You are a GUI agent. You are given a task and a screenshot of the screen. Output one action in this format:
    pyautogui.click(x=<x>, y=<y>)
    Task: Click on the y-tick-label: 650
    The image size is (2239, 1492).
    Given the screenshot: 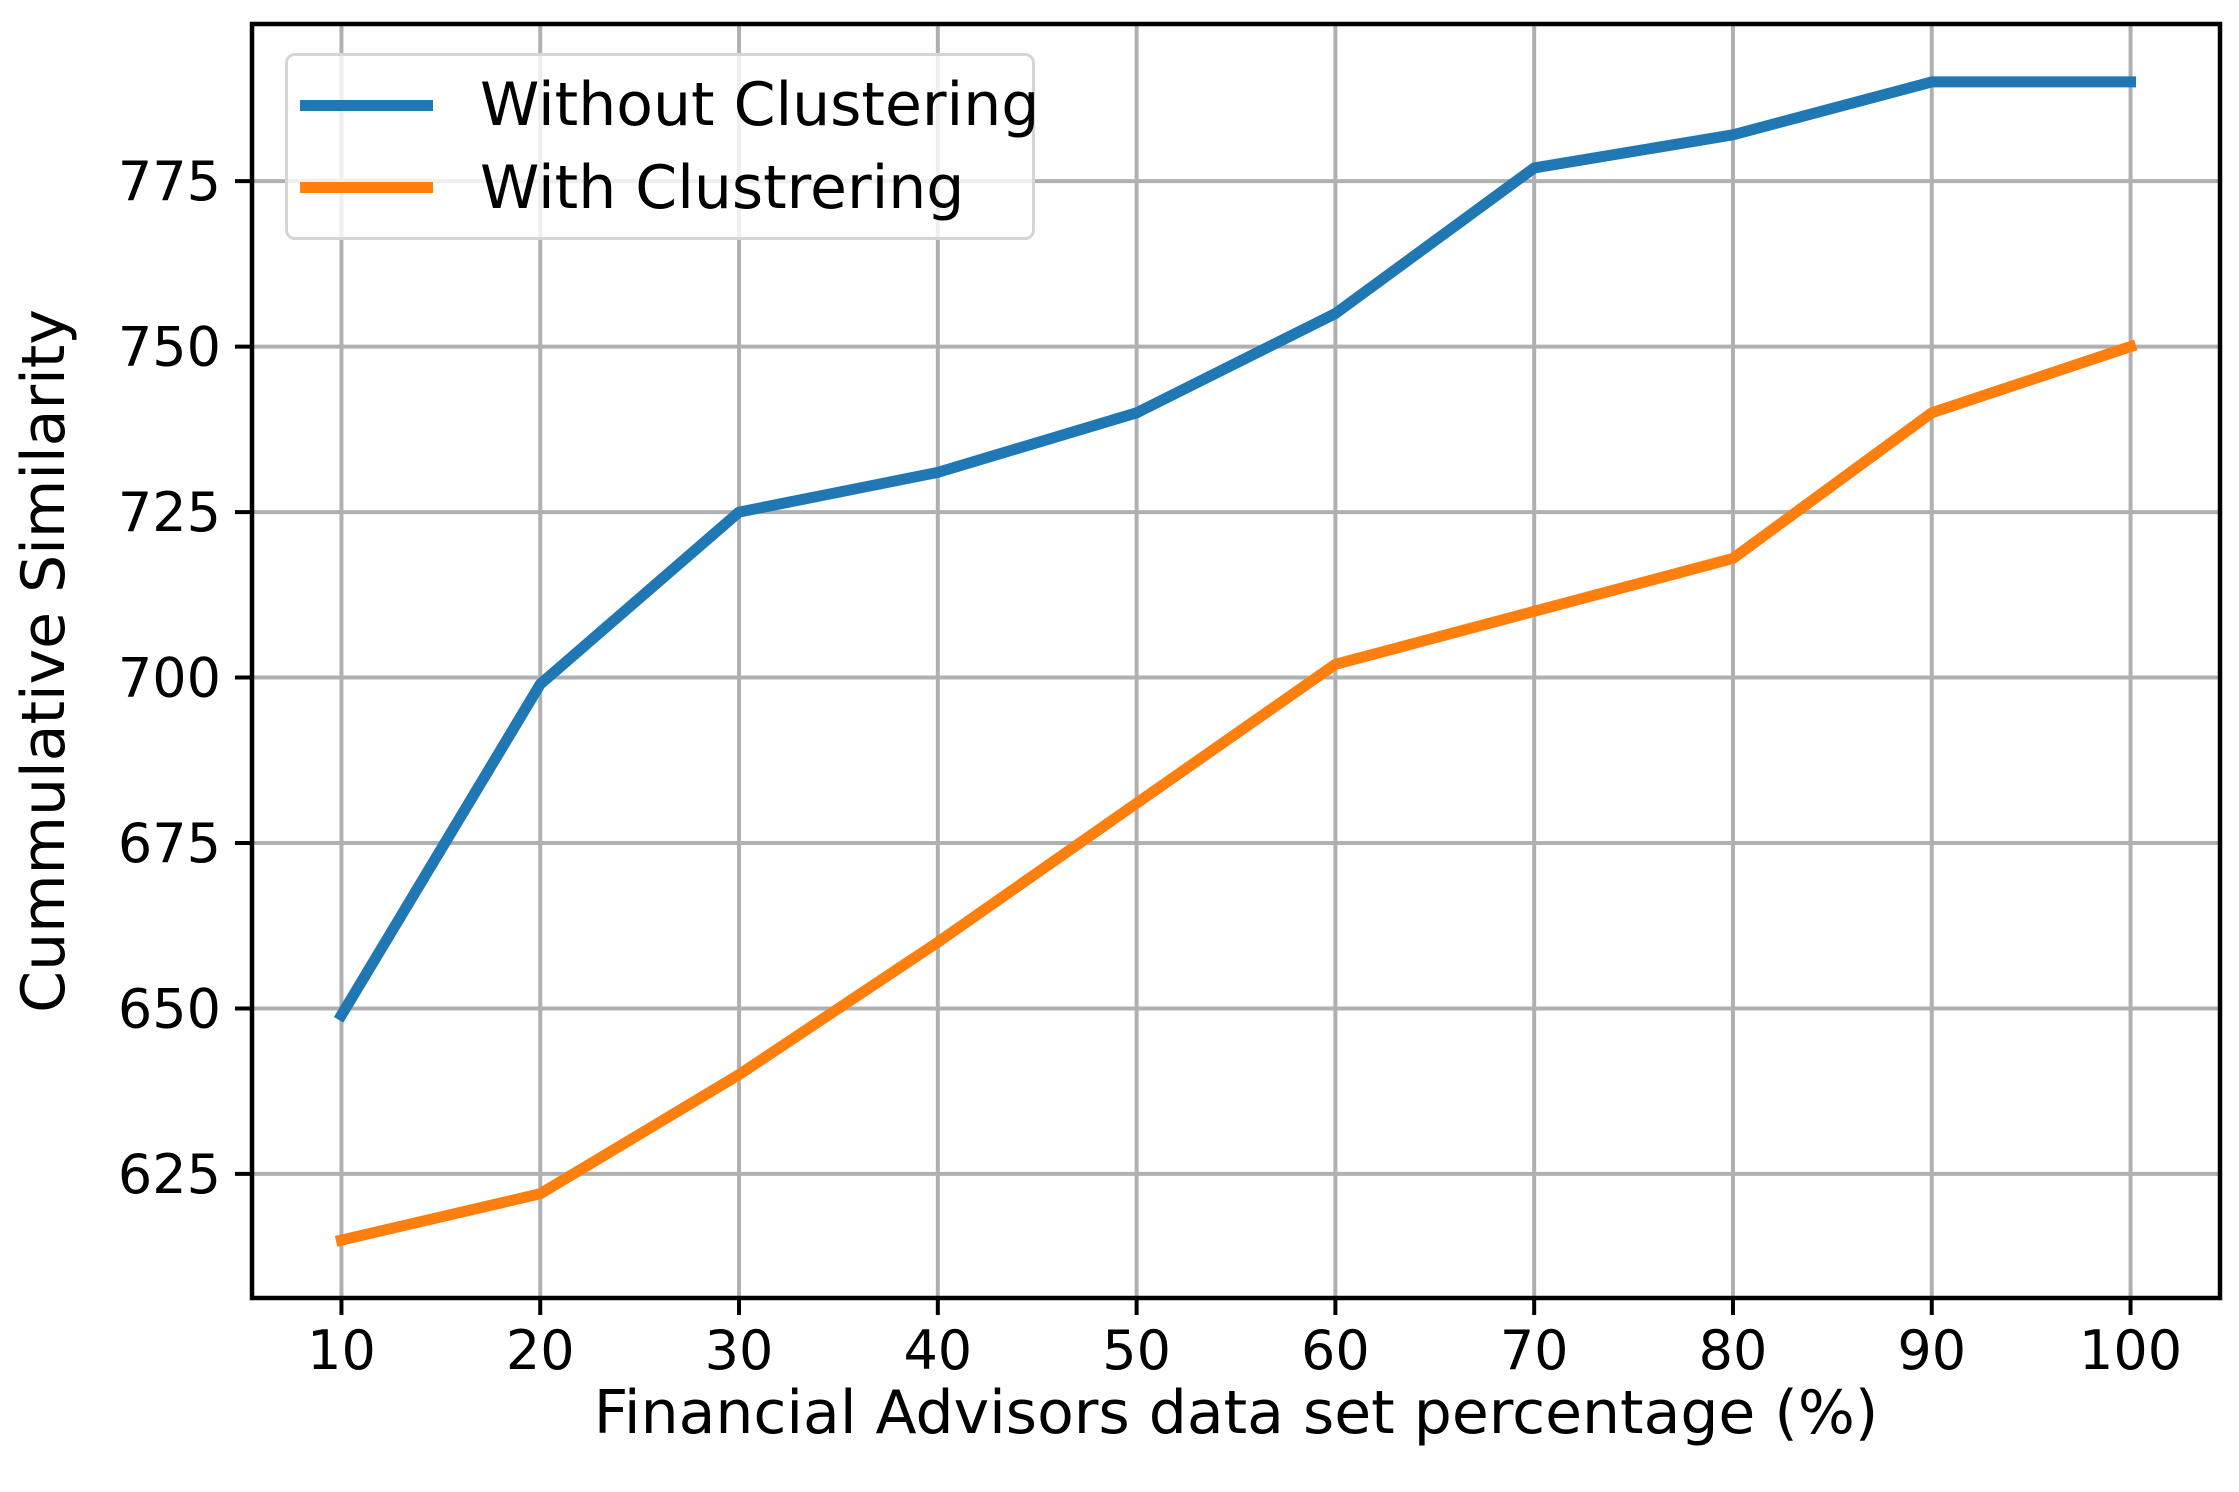 What is the action you would take?
    pyautogui.click(x=169, y=1008)
    